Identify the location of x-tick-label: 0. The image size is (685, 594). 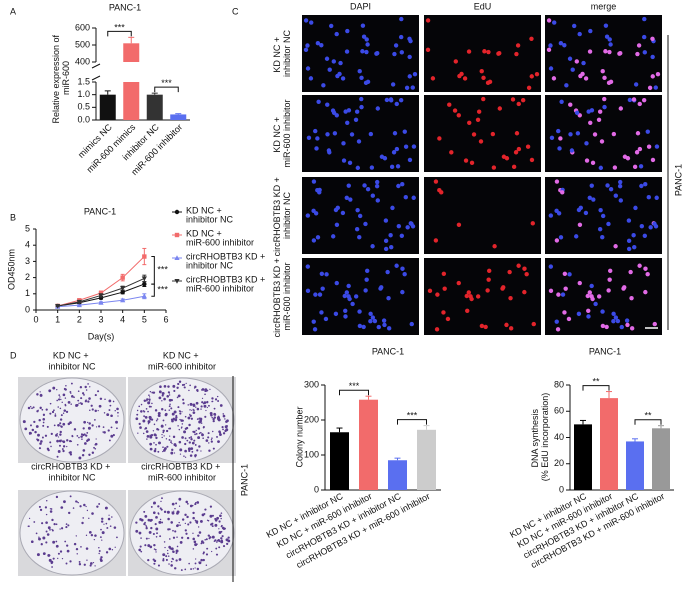
(35, 319).